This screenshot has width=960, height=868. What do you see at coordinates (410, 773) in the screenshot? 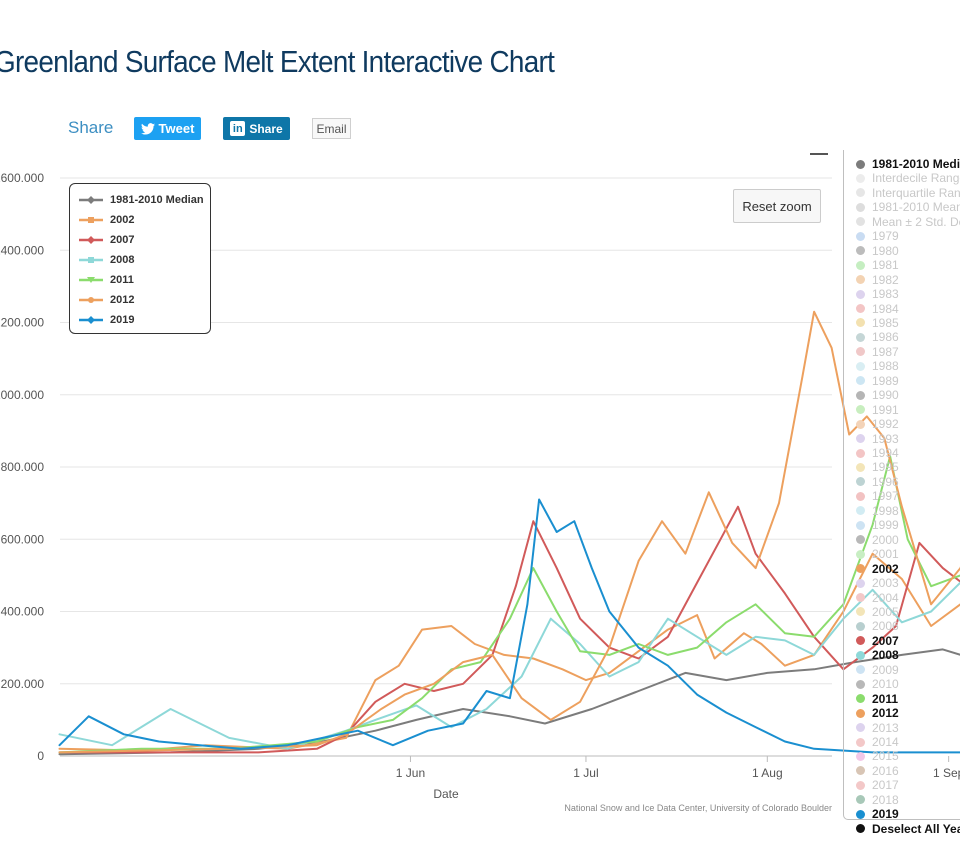
I see `x-tick-label: 1 Jun` at bounding box center [410, 773].